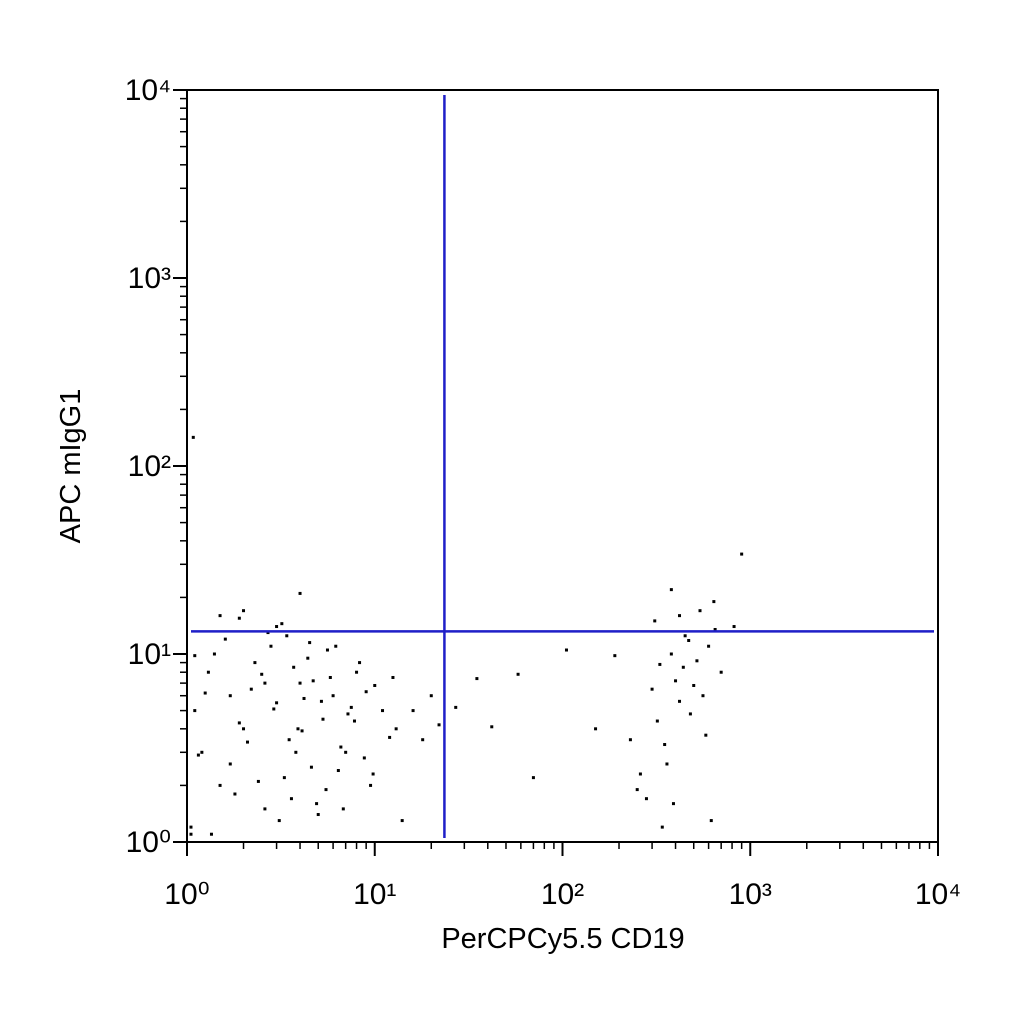 The width and height of the screenshot is (1024, 1029). I want to click on x-axis-label: PerCPCy5.5 CD19, so click(562, 939).